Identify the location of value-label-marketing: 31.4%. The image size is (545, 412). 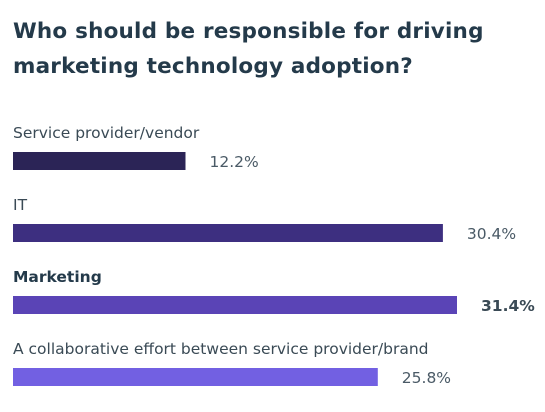
(508, 306).